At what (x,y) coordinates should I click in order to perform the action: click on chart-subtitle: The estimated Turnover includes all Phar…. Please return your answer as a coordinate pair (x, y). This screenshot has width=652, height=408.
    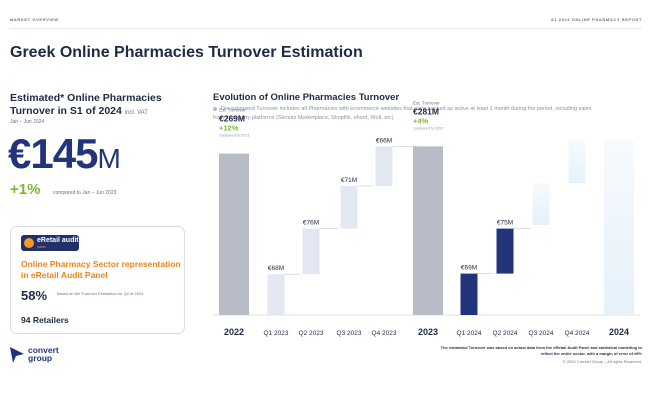
    Looking at the image, I should click on (403, 114).